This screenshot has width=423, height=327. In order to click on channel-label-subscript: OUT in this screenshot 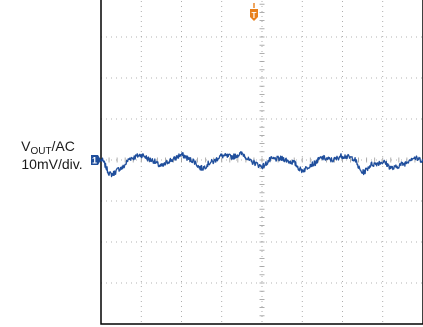, I will do `click(41, 151)`.